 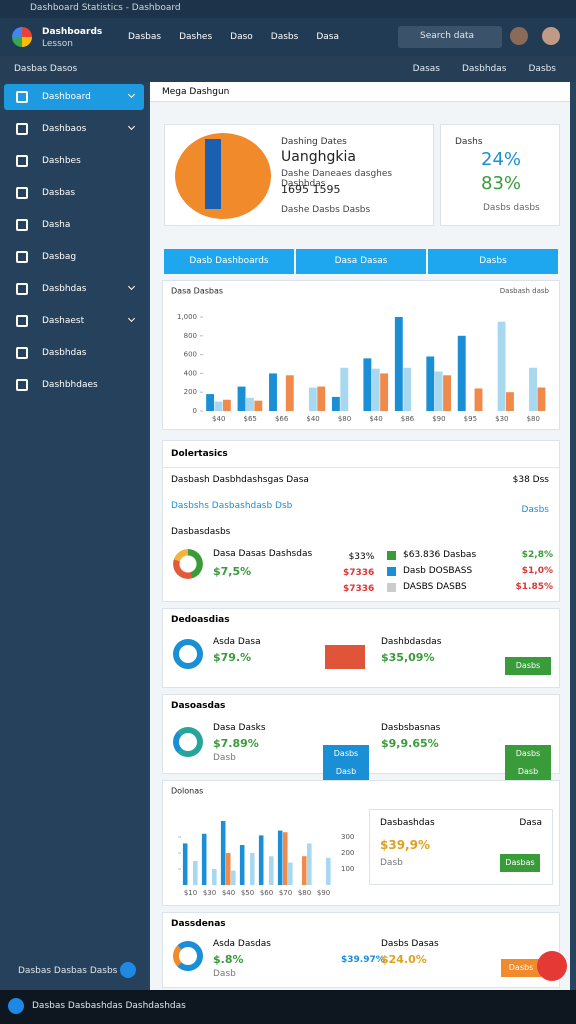 What do you see at coordinates (282, 419) in the screenshot?
I see `x-tick-label: $66` at bounding box center [282, 419].